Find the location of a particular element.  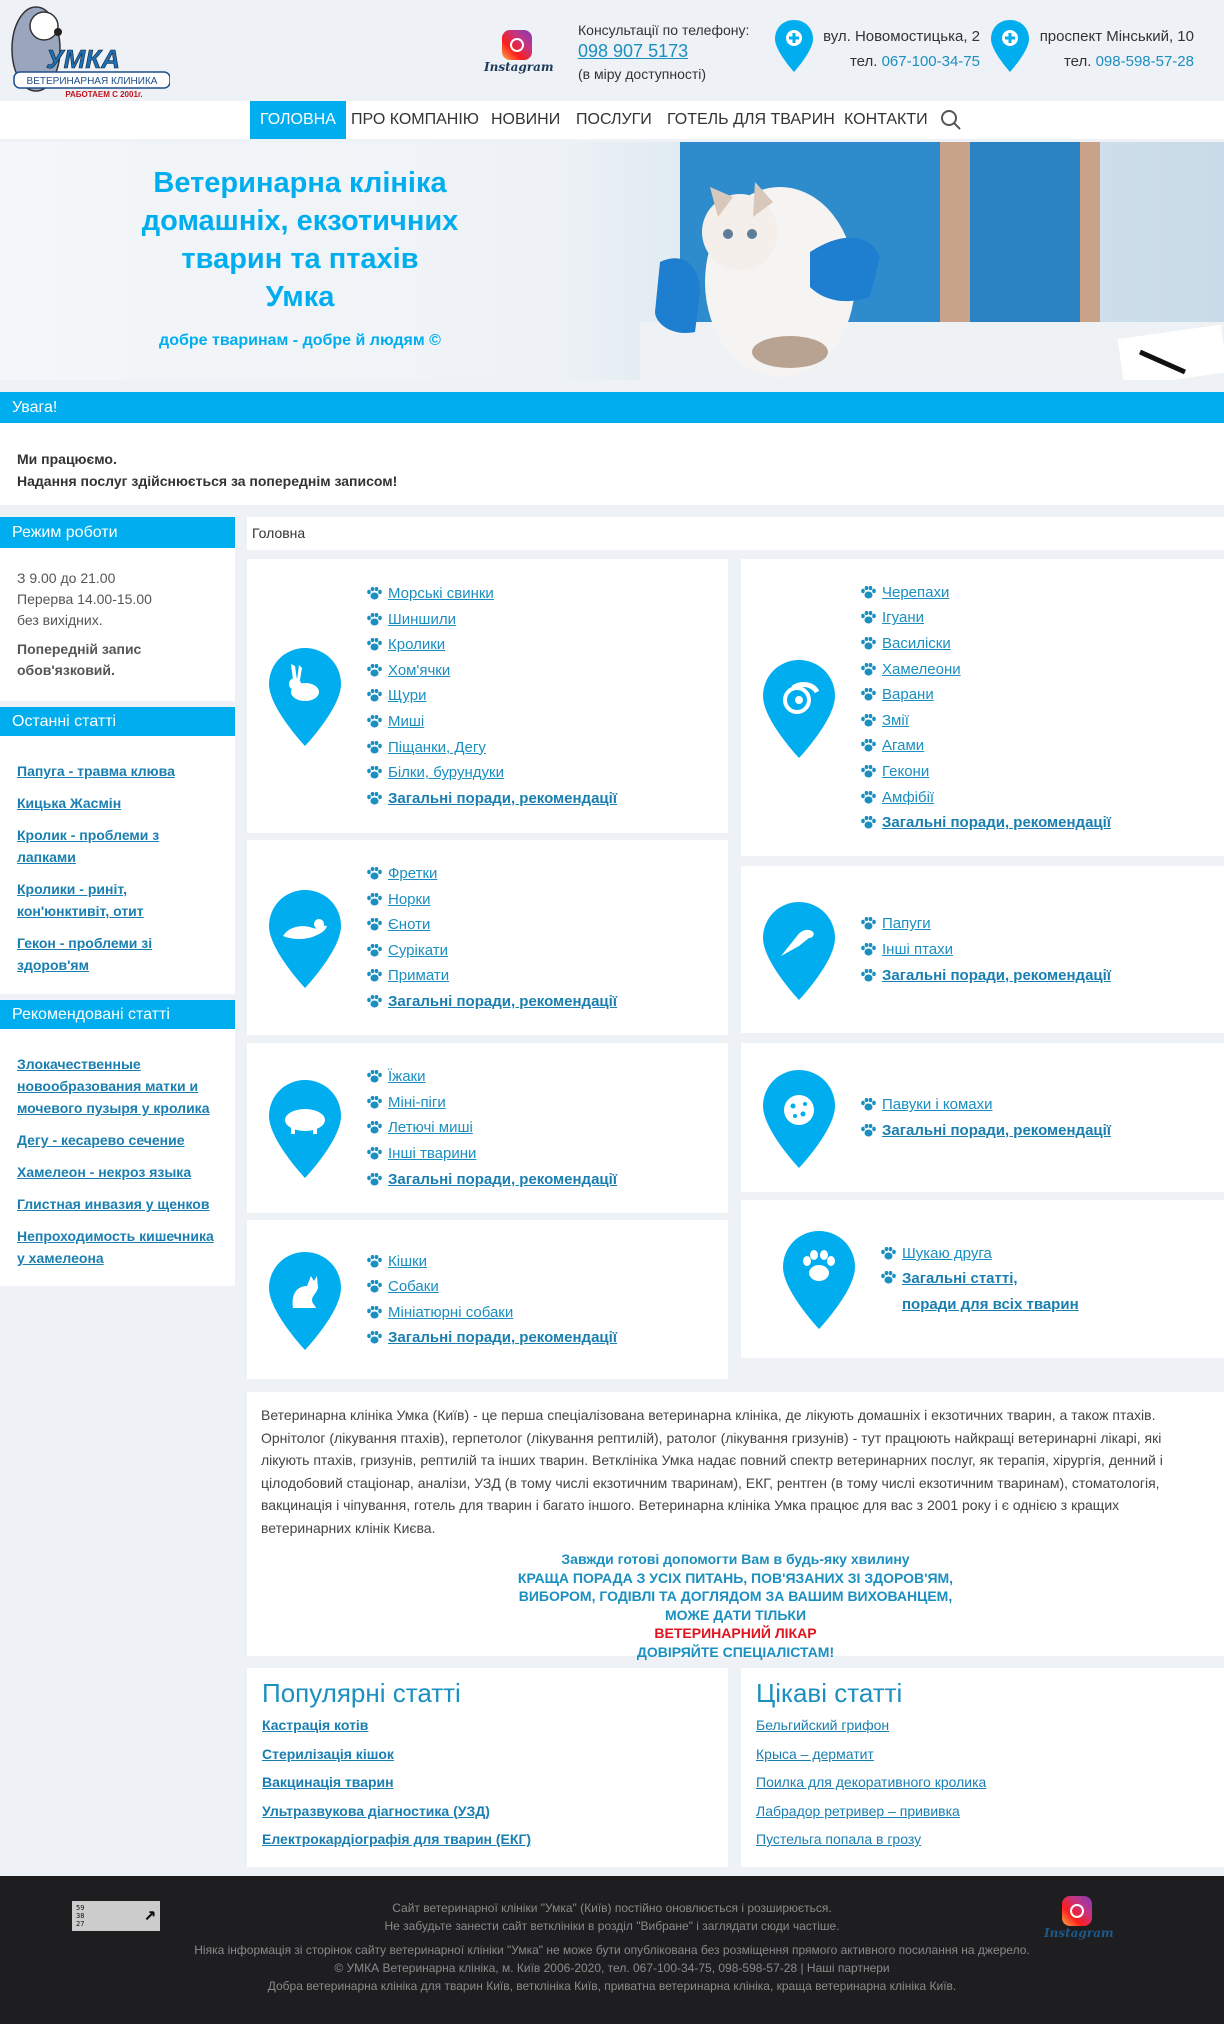

rabbit-icon is located at coordinates (305, 697).